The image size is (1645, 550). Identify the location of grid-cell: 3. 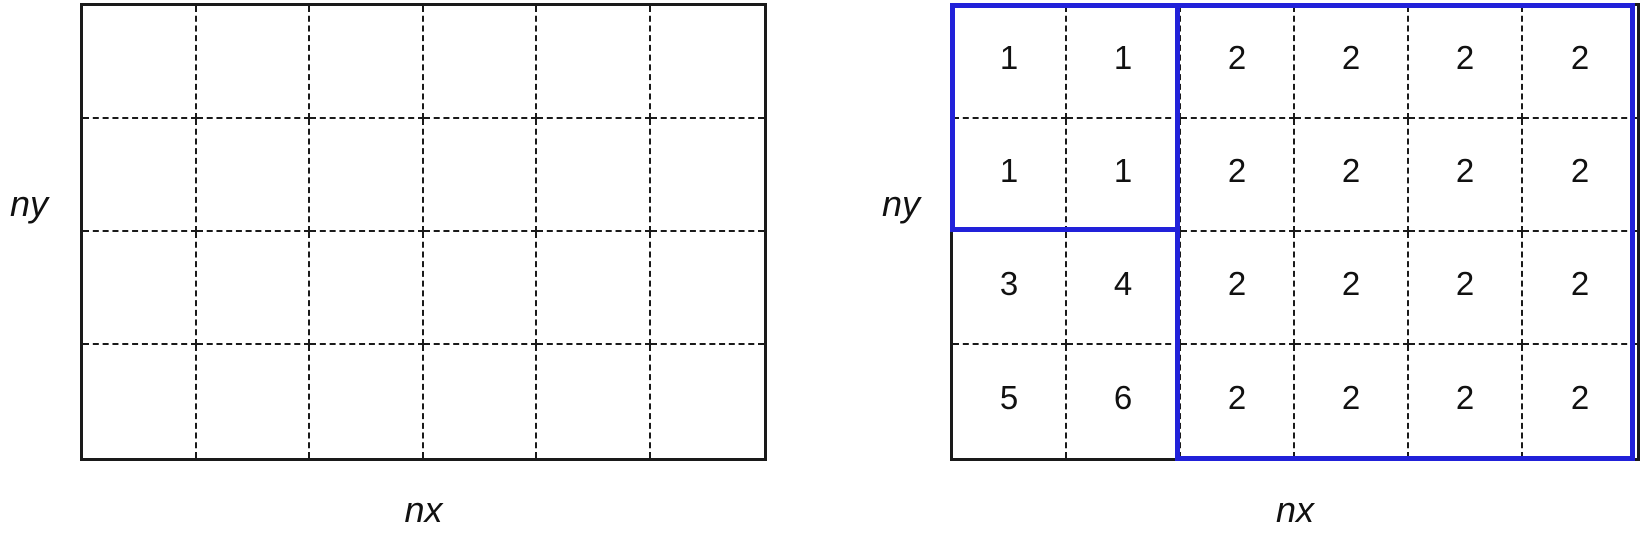
(1010, 288).